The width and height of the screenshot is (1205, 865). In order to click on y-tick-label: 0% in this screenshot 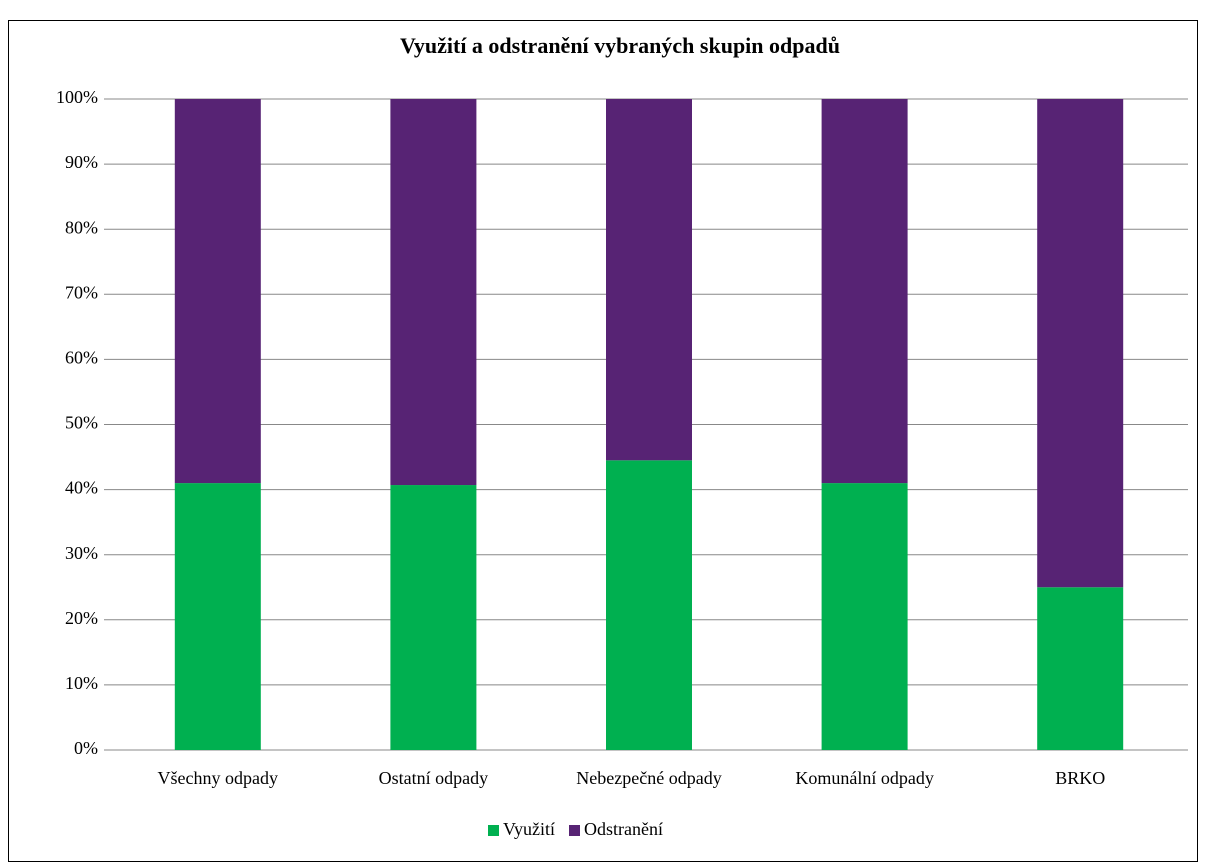, I will do `click(86, 748)`.